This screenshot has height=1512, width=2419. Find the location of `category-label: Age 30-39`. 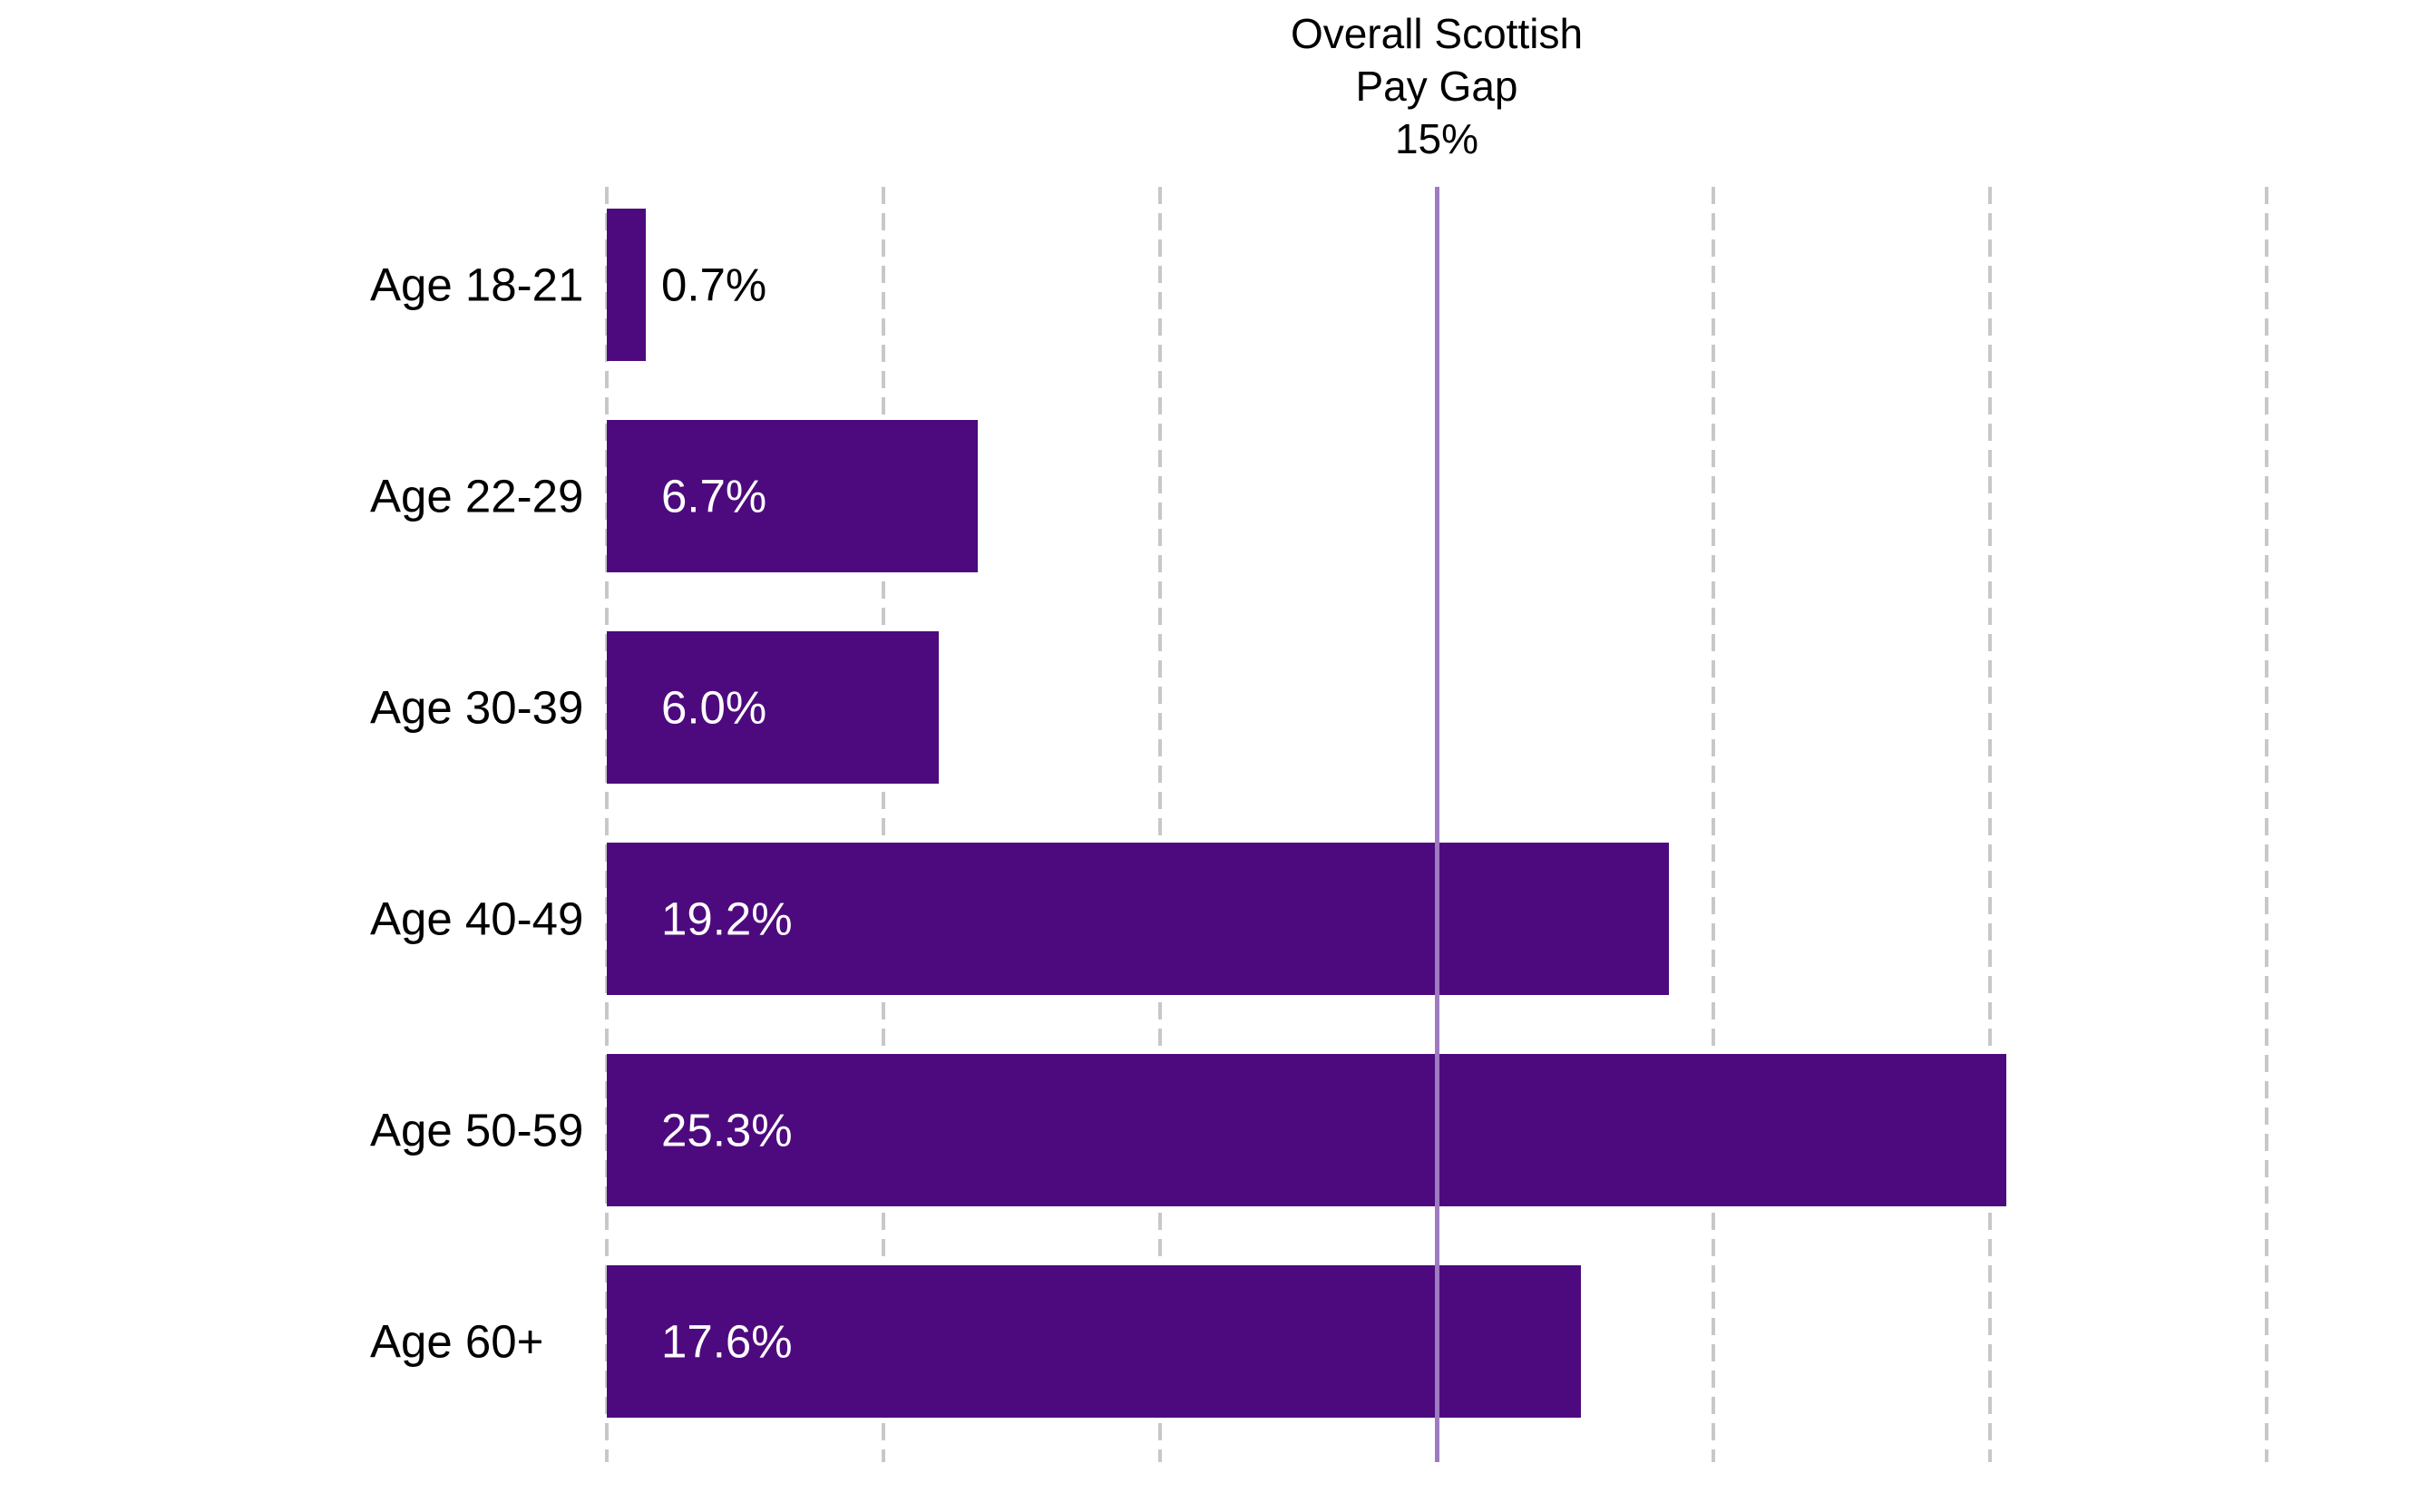

category-label: Age 30-39 is located at coordinates (477, 707).